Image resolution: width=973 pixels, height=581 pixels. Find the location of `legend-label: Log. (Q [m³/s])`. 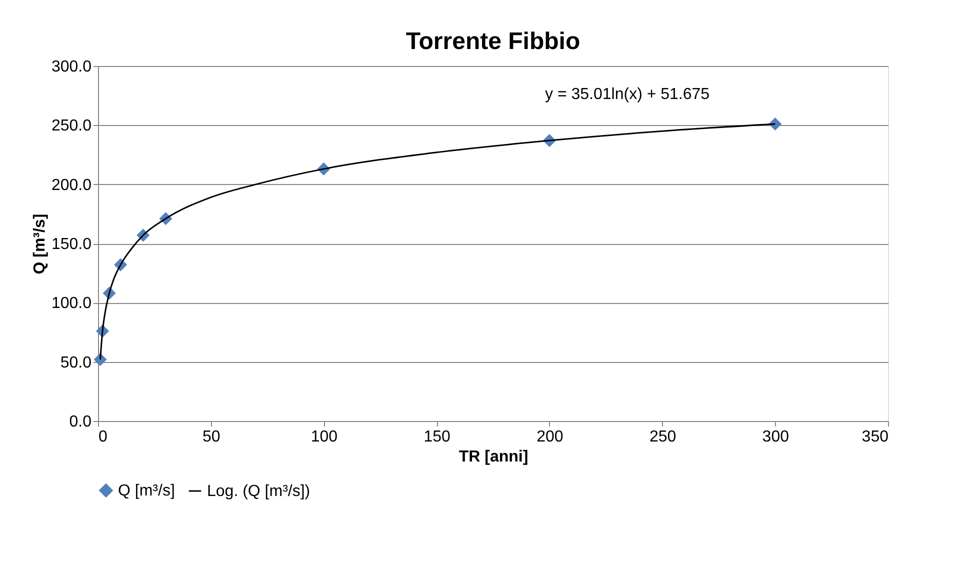

legend-label: Log. (Q [m³/s]) is located at coordinates (258, 491).